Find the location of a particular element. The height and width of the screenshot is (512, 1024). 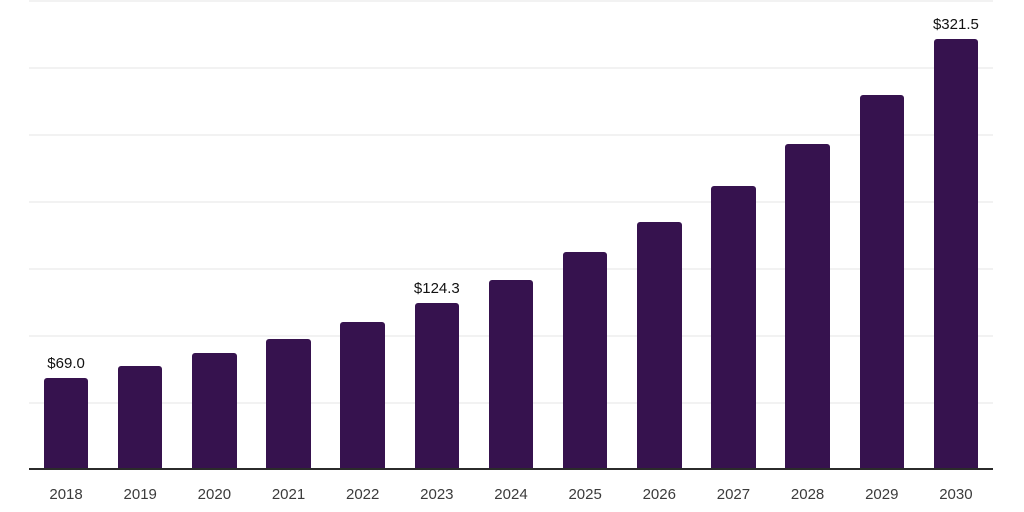

x-tick-label-2023: 2023 is located at coordinates (437, 494).